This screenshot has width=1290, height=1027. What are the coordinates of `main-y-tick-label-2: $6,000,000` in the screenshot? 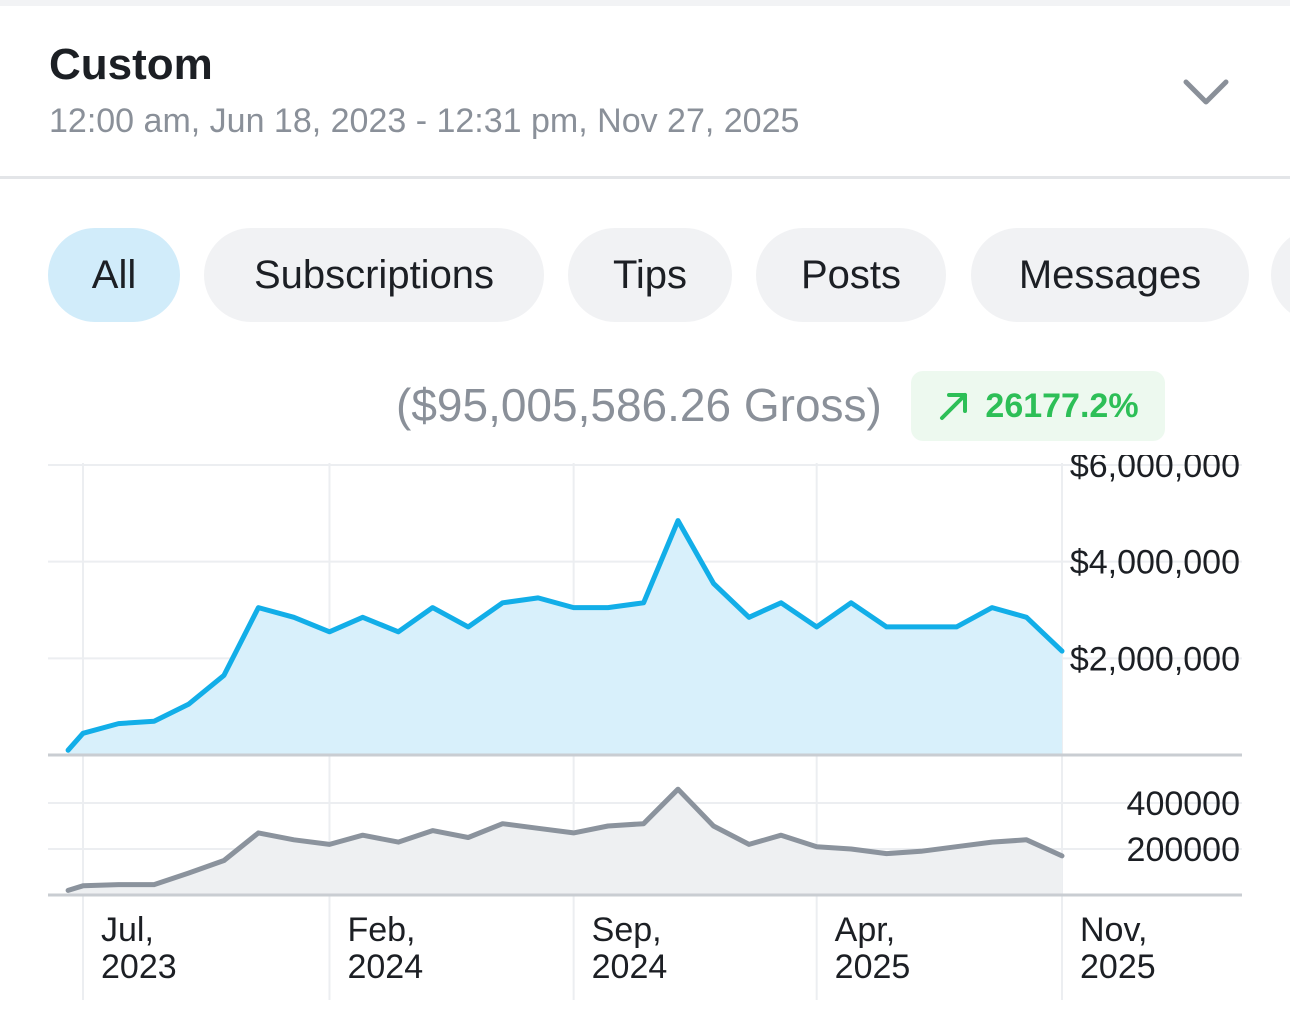 It's located at (1155, 470).